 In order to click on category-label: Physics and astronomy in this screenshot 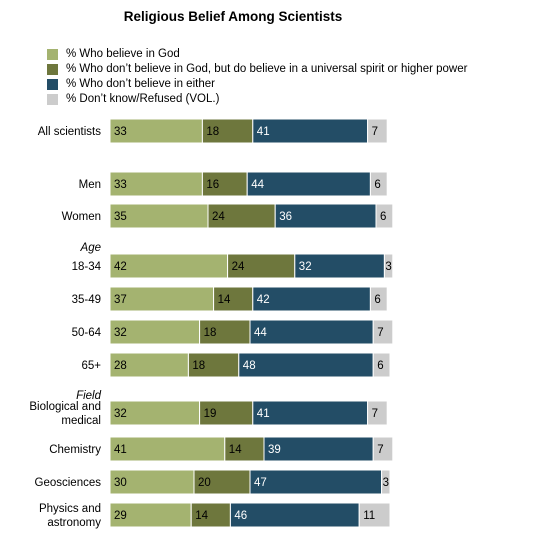, I will do `click(70, 516)`.